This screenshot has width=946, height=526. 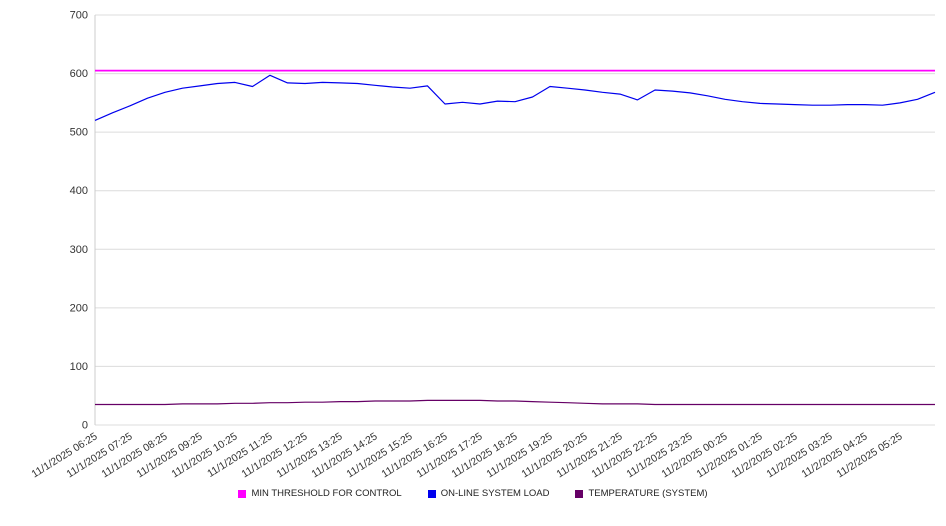 What do you see at coordinates (648, 493) in the screenshot?
I see `legend-label-temperature: TEMPERATURE (SYSTEM)` at bounding box center [648, 493].